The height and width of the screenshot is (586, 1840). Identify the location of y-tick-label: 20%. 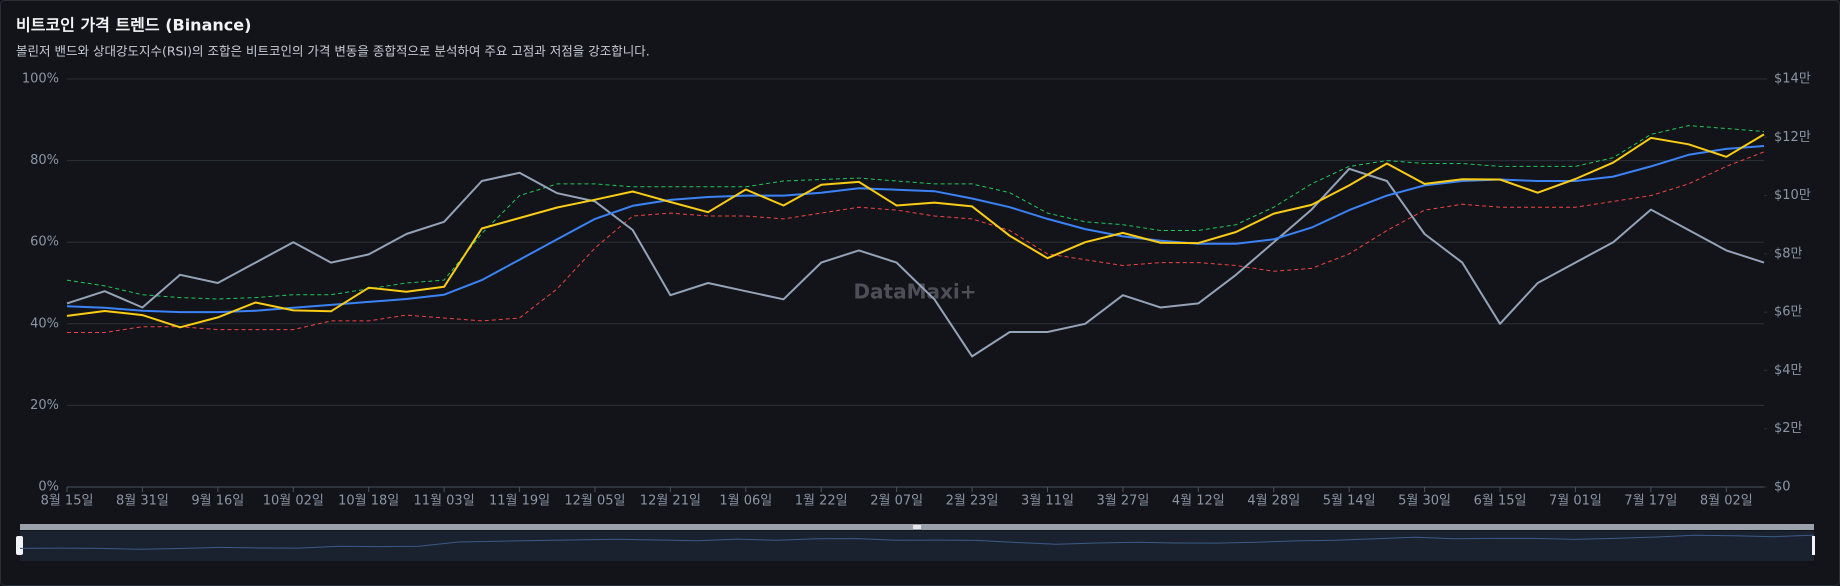
(44, 405).